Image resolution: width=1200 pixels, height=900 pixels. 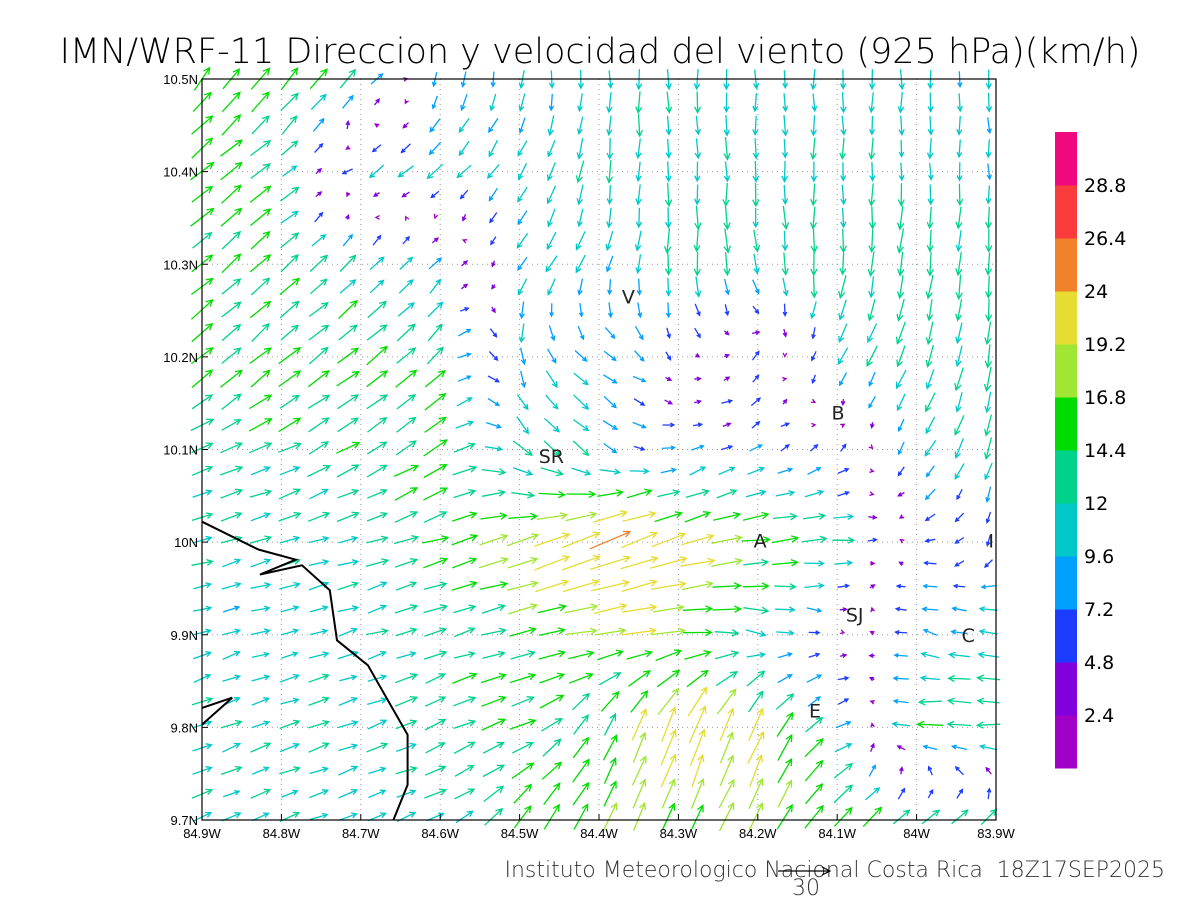 I want to click on colorbar-label: 28.8, so click(x=1105, y=186).